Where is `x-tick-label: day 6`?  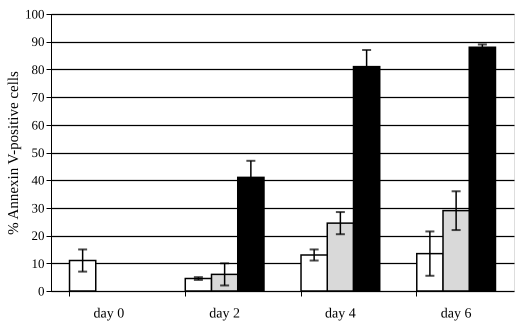
x-tick-label: day 6 is located at coordinates (456, 314).